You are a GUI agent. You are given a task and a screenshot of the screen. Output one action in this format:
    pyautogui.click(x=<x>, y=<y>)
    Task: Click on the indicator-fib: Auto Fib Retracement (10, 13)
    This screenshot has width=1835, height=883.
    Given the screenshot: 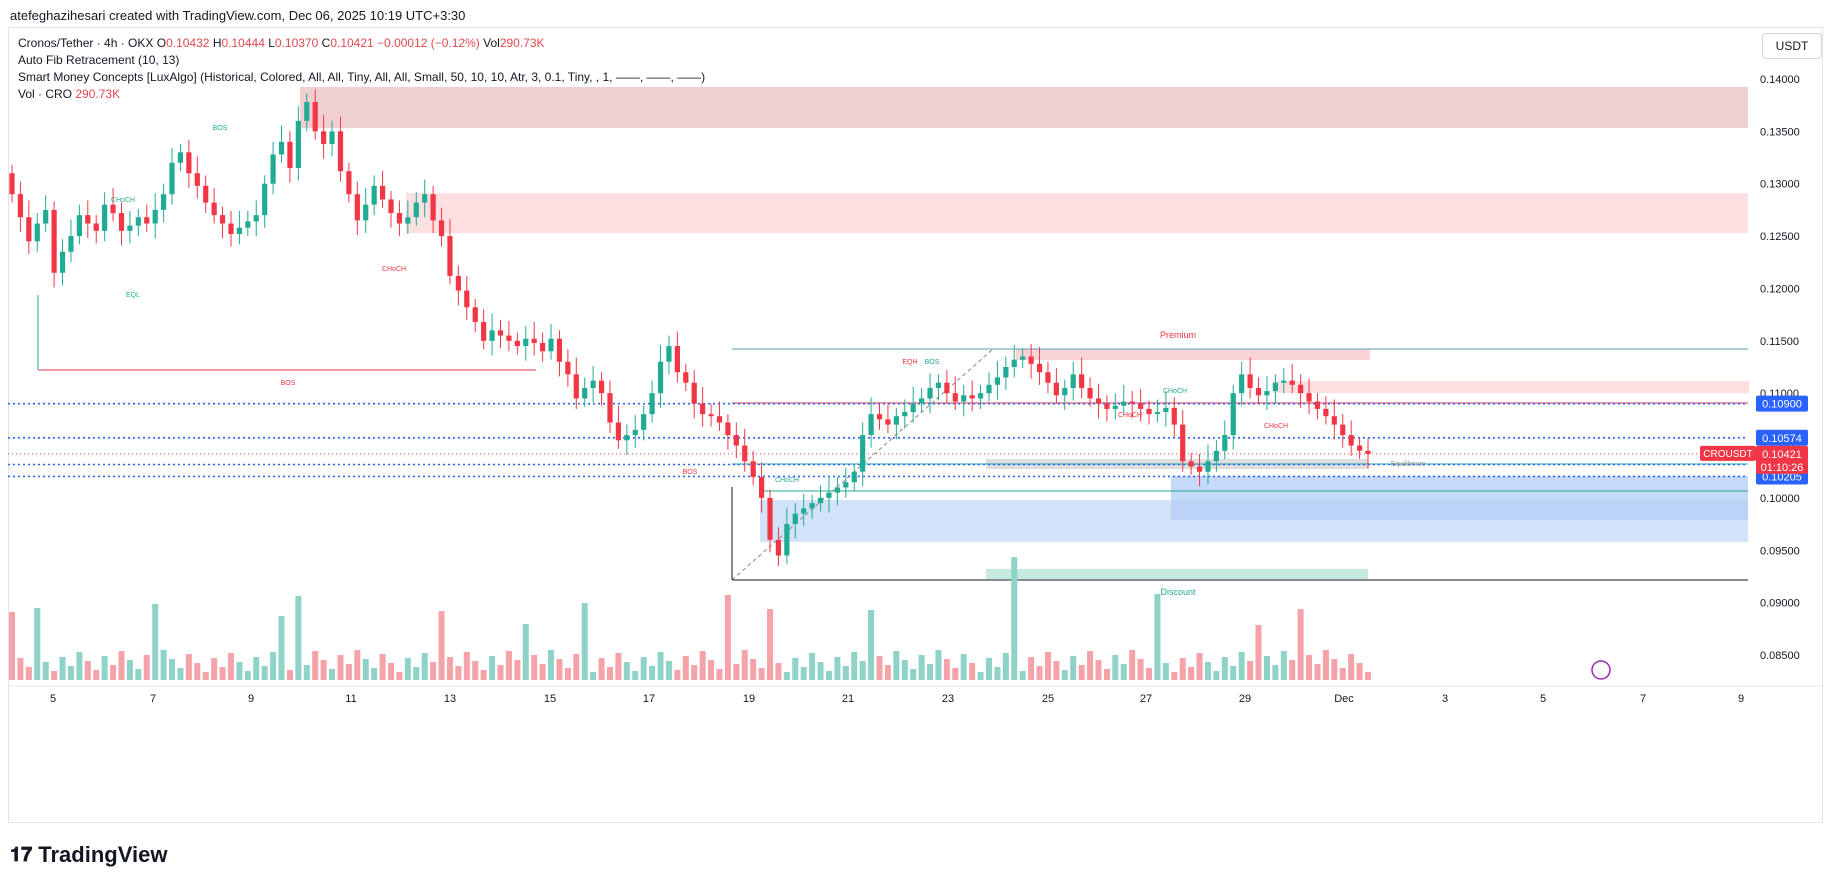 What is the action you would take?
    pyautogui.click(x=99, y=60)
    